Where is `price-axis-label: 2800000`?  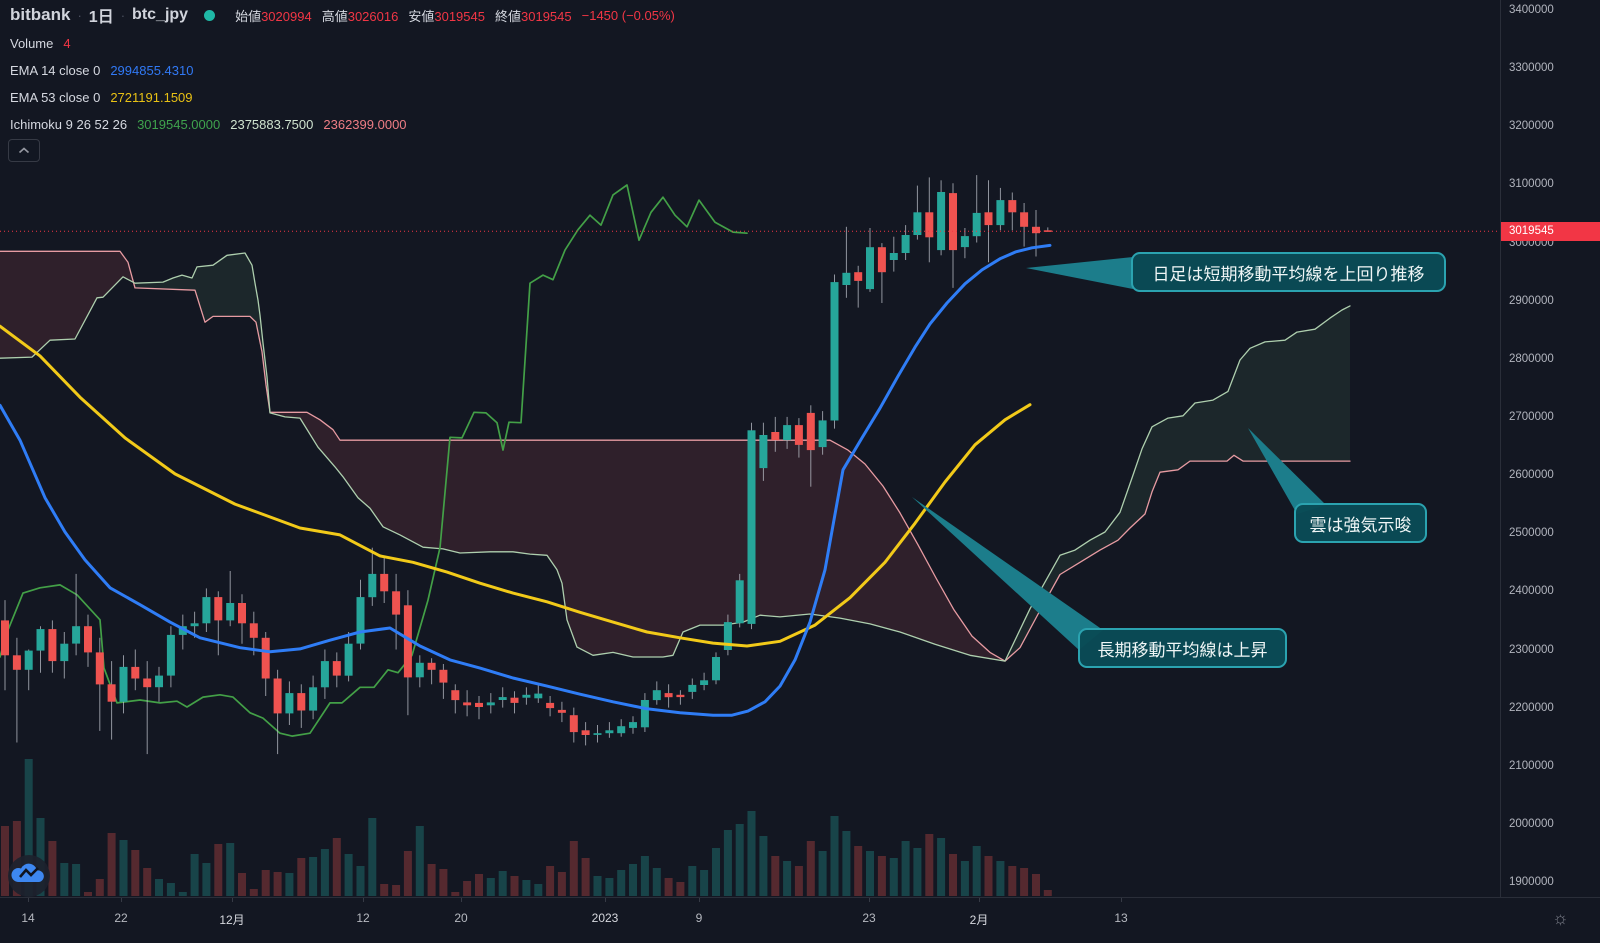
price-axis-label: 2800000 is located at coordinates (1531, 358).